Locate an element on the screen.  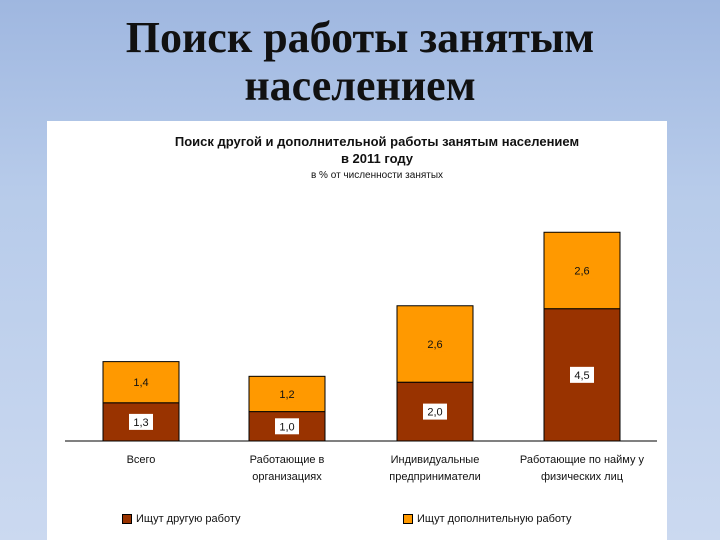
legend-swatch-additional-job is located at coordinates (408, 519).